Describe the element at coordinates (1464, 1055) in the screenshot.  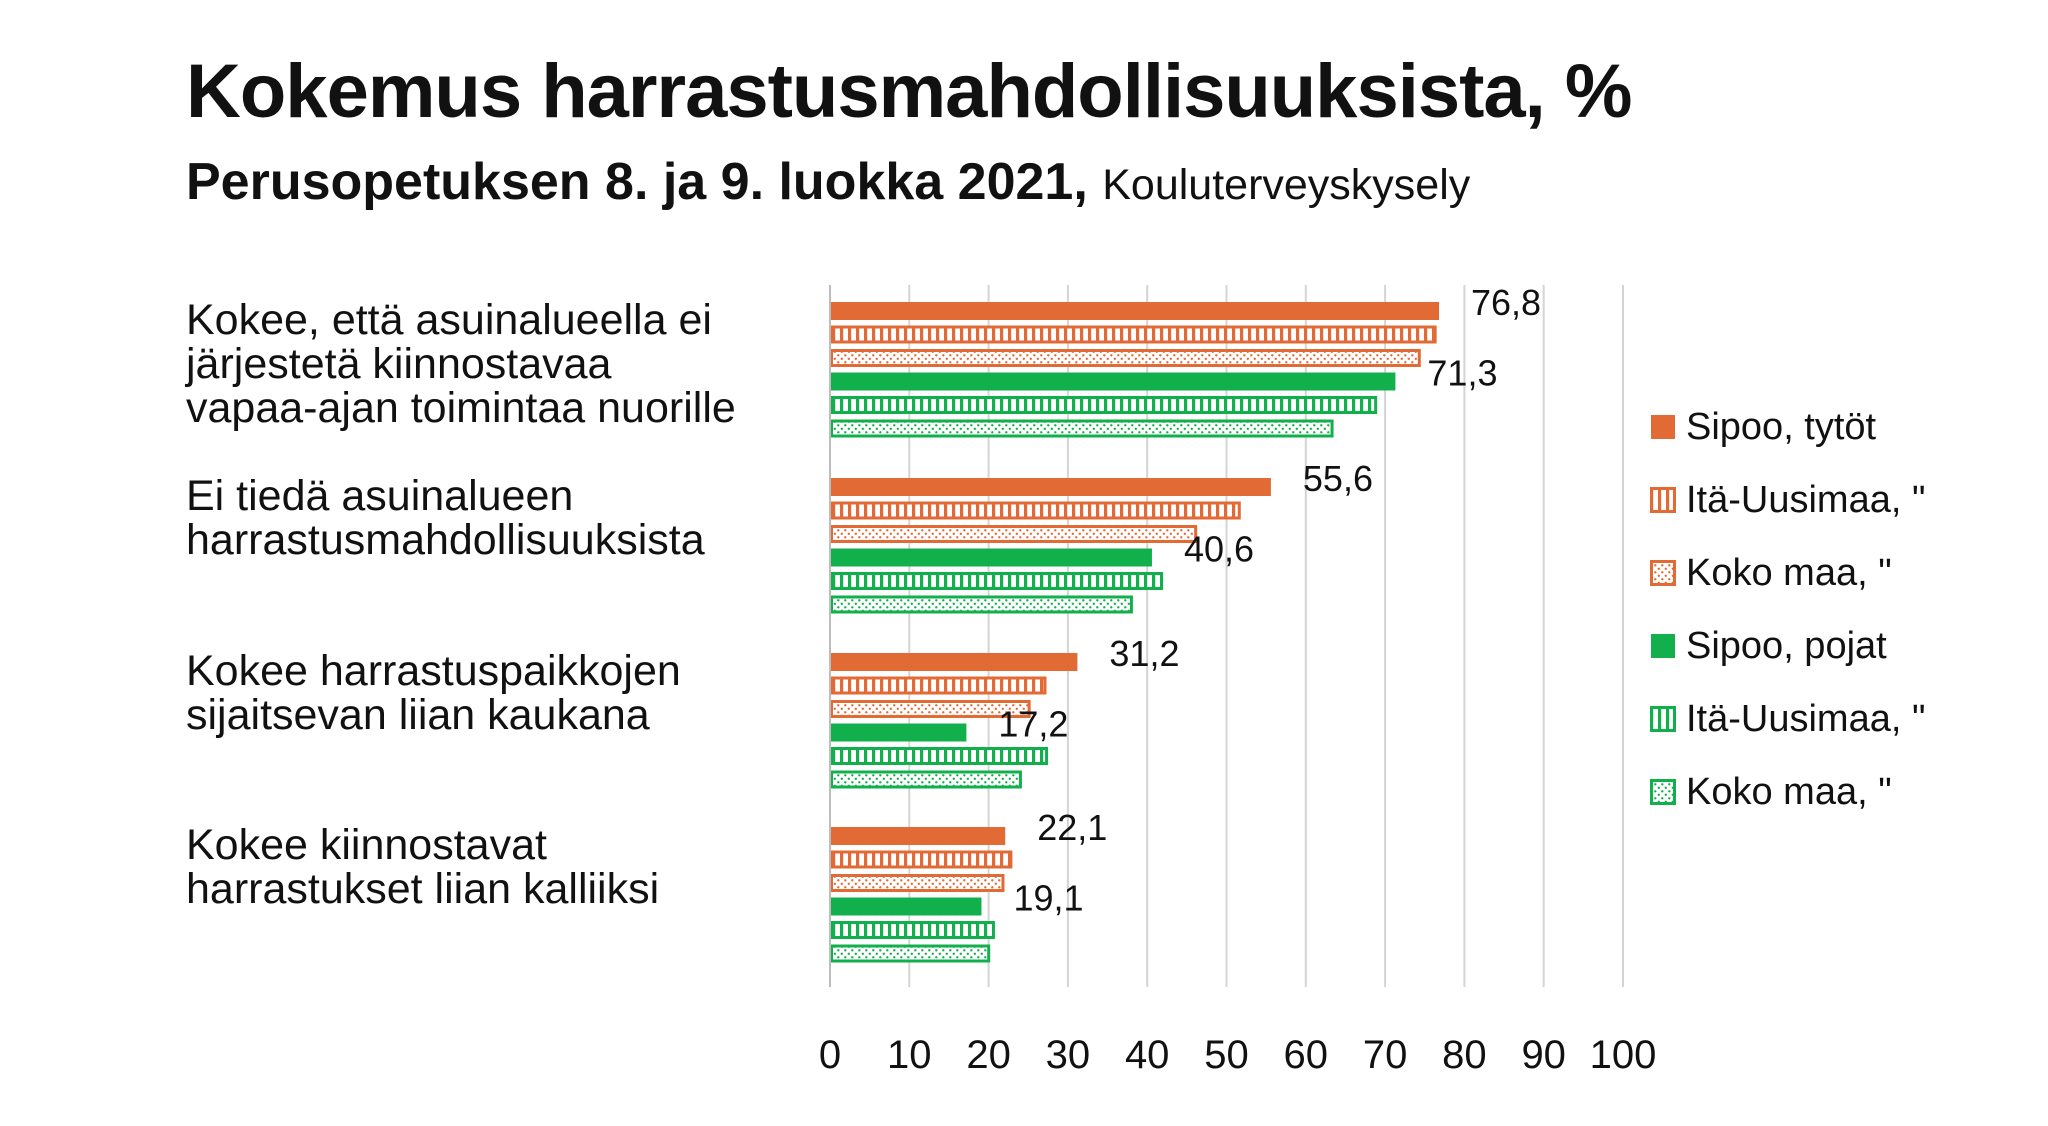
I see `x-tick-label: 80` at that location.